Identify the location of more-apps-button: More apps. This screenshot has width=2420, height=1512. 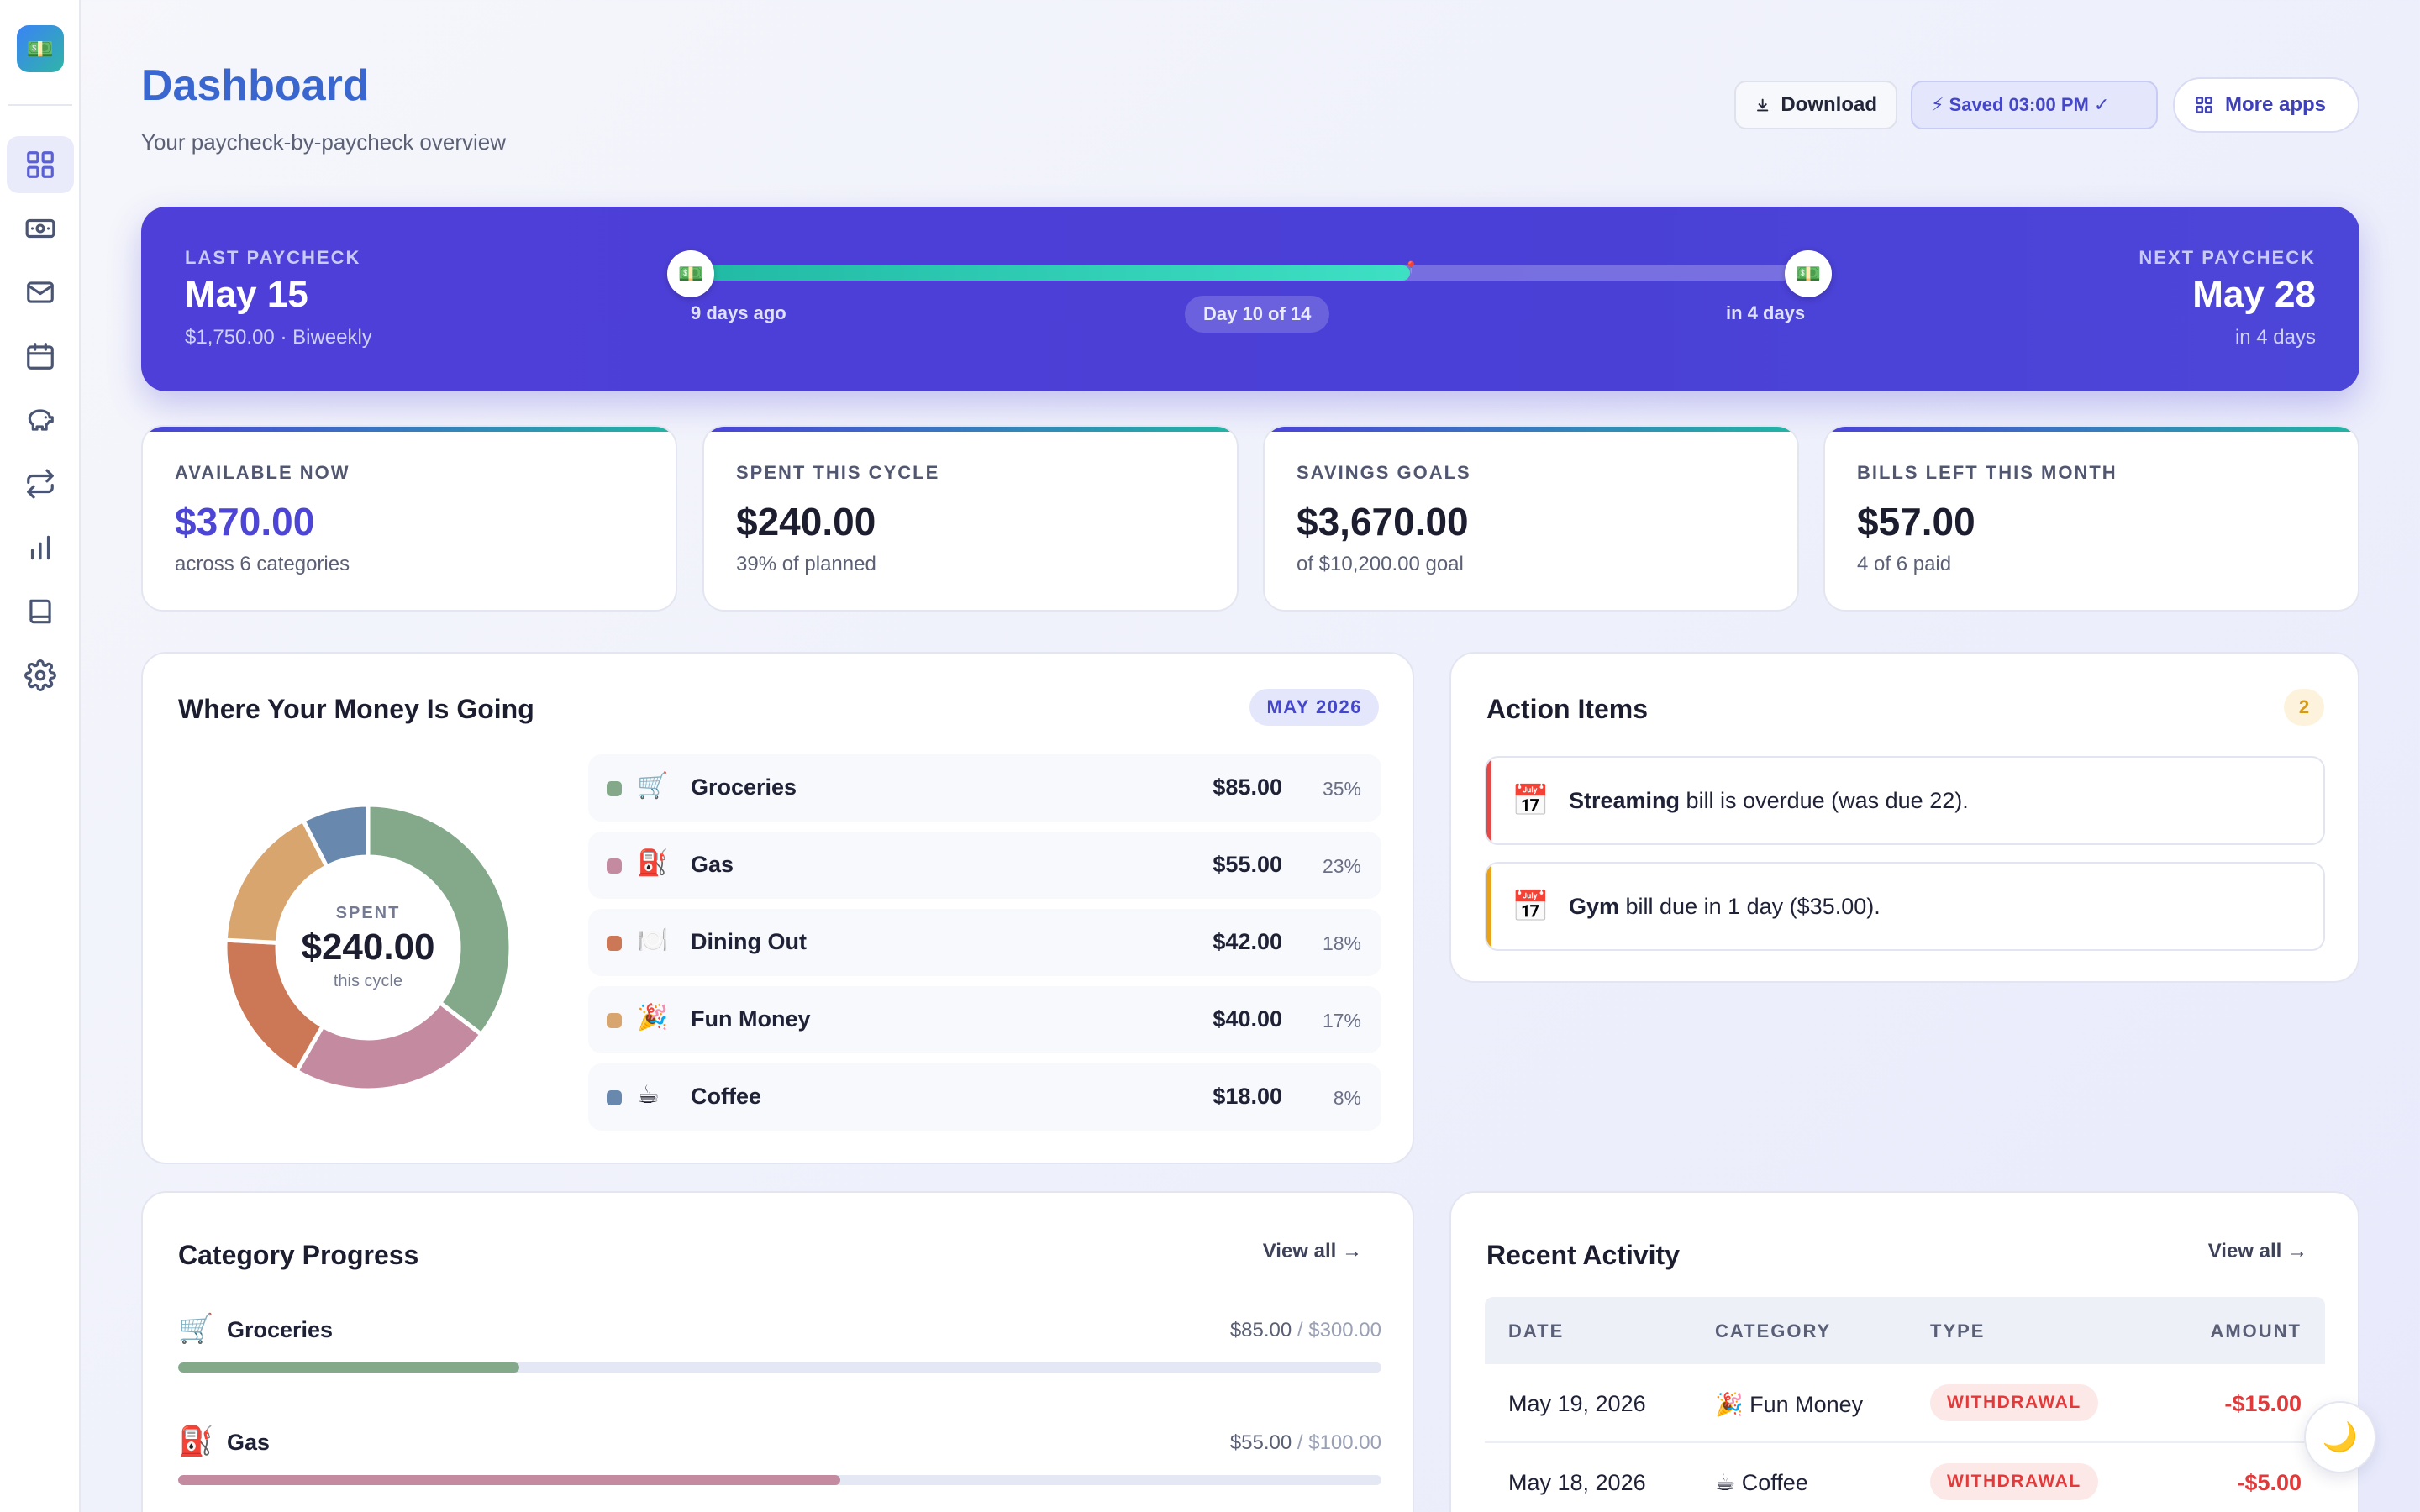
(2267, 105).